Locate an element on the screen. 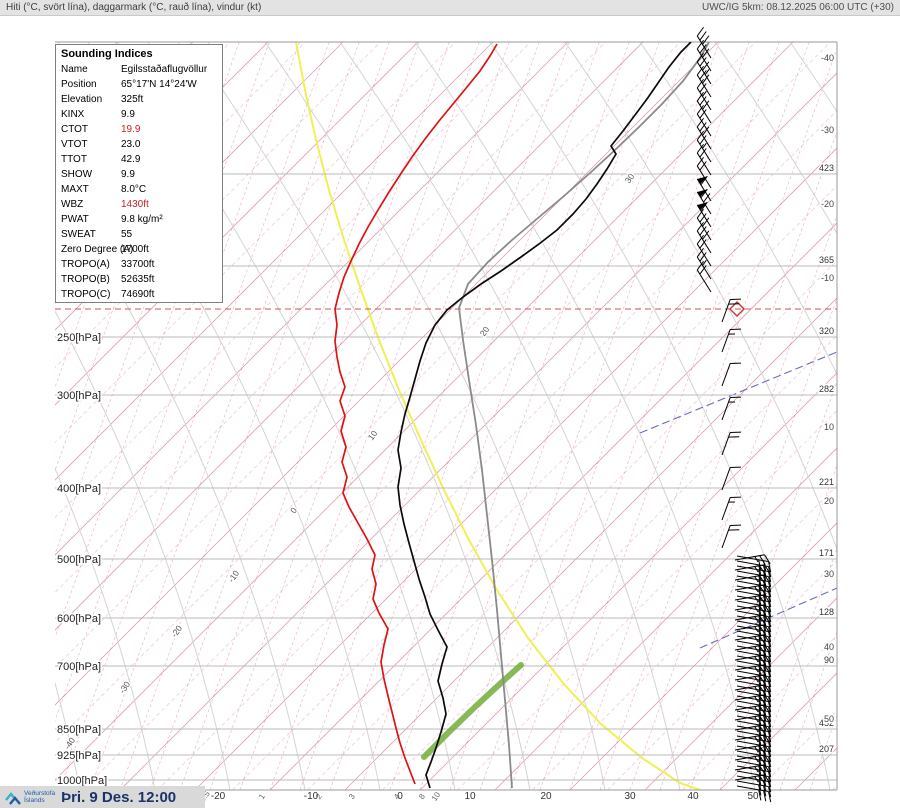 This screenshot has height=808, width=900. mixing-ratio-axis-label: 1 is located at coordinates (262, 796).